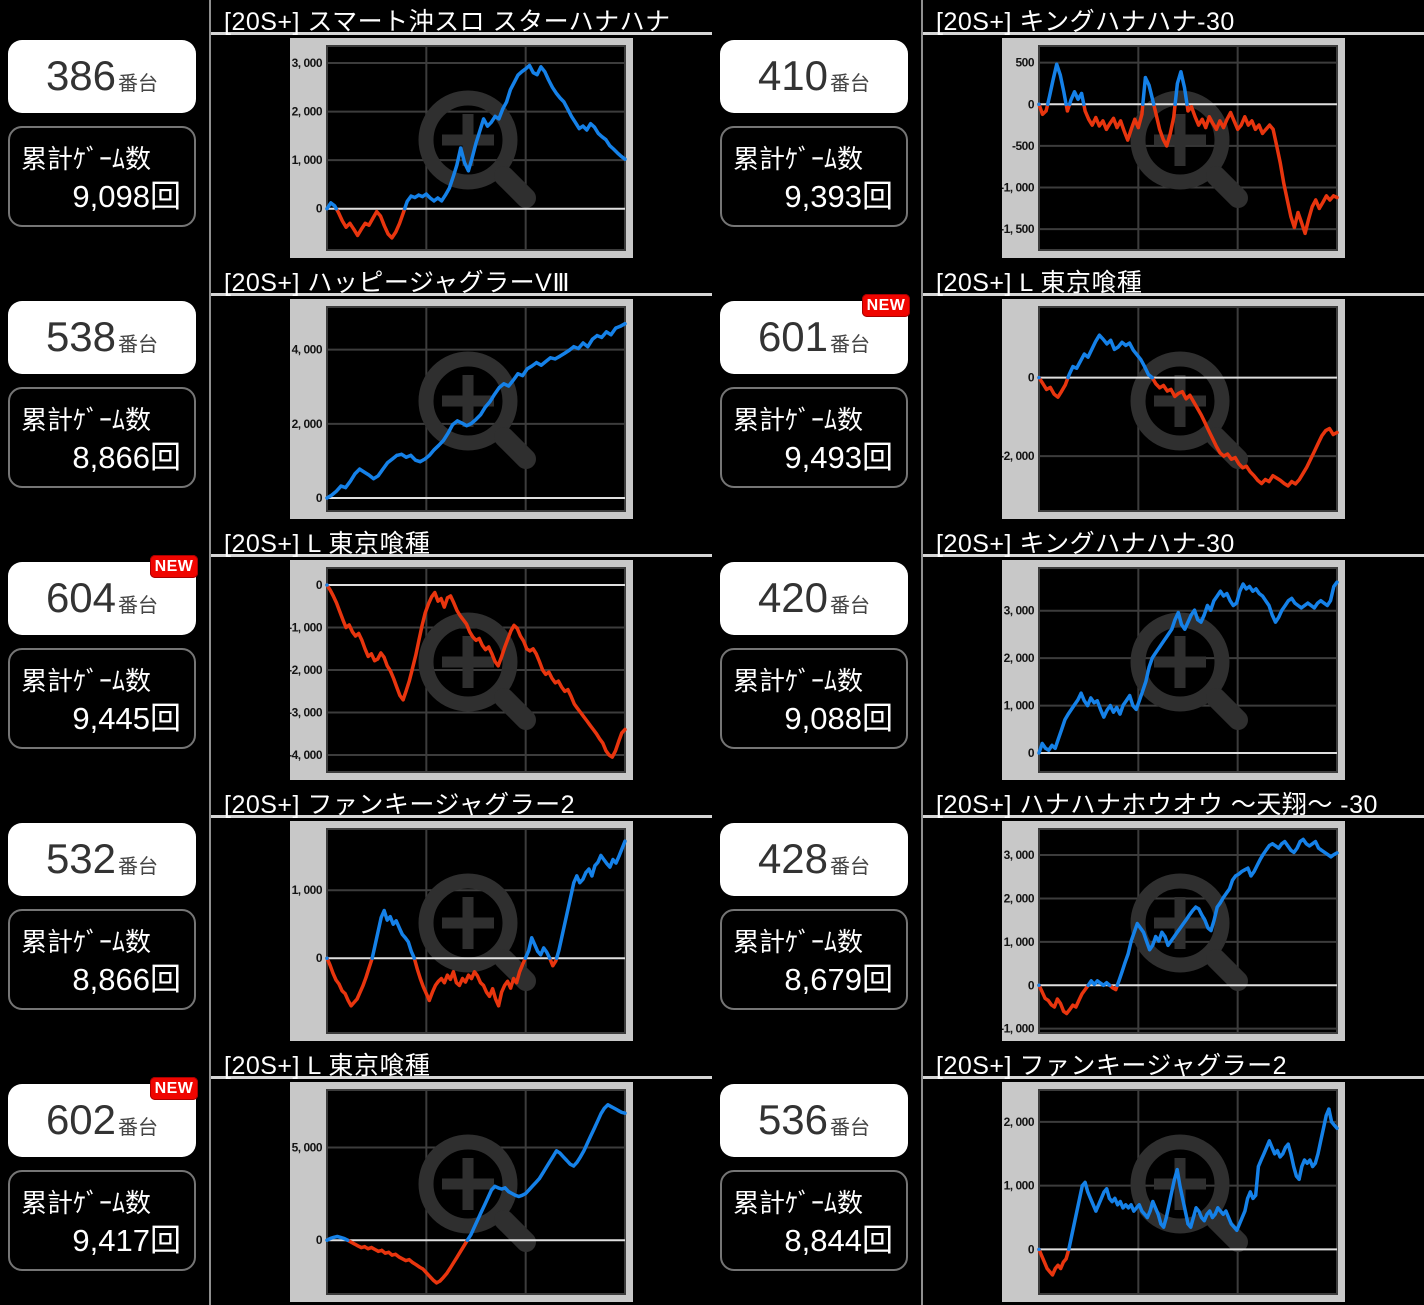  Describe the element at coordinates (814, 859) in the screenshot. I see `machine-number-card: 428 番台` at that location.